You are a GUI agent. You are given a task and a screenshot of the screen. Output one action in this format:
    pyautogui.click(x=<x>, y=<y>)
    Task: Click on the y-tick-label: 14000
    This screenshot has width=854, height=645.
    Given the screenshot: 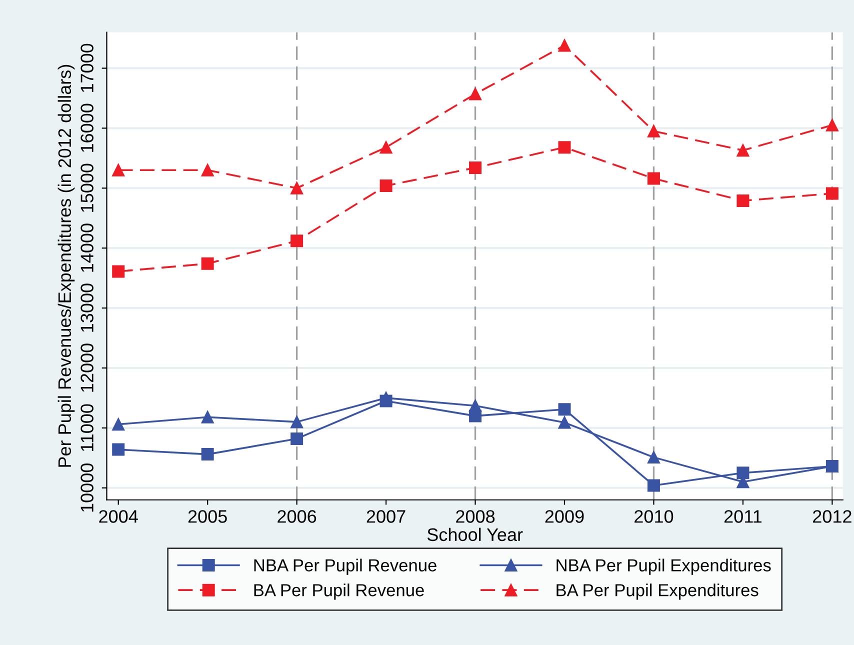 What is the action you would take?
    pyautogui.click(x=87, y=248)
    